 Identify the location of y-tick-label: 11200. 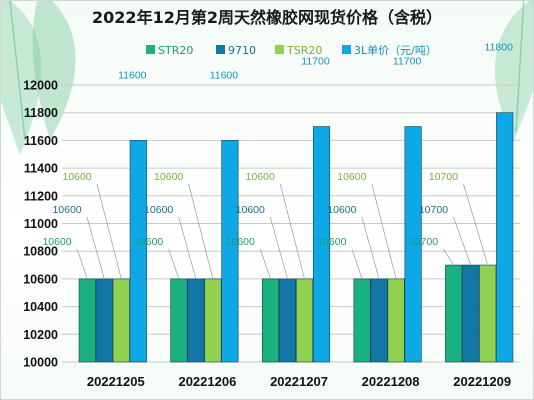
(41, 196).